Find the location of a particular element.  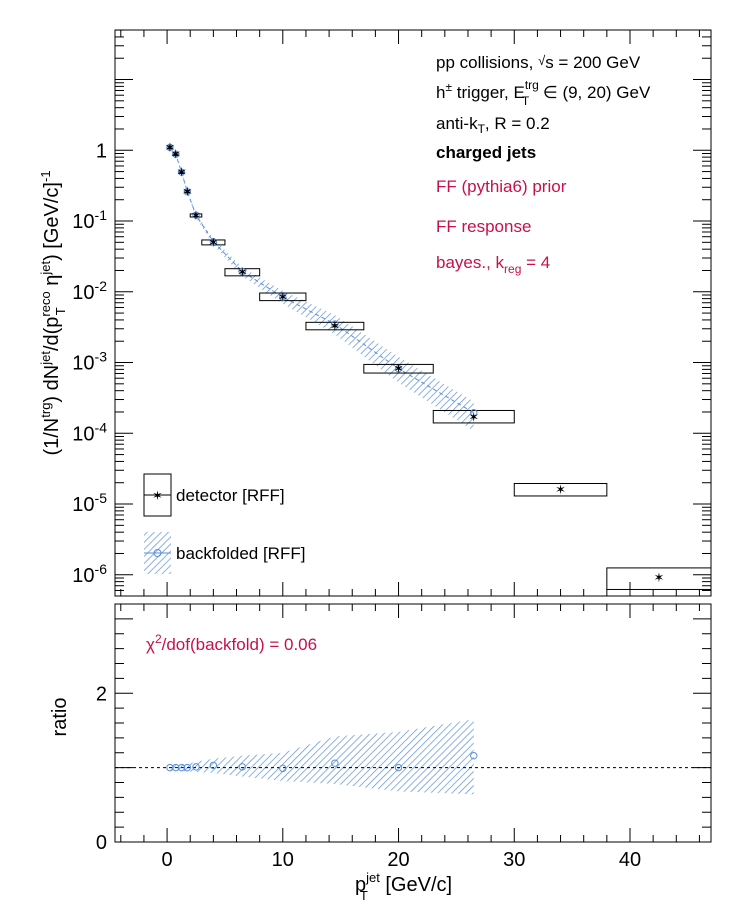

detector-point-2: ✶ is located at coordinates (181, 172).